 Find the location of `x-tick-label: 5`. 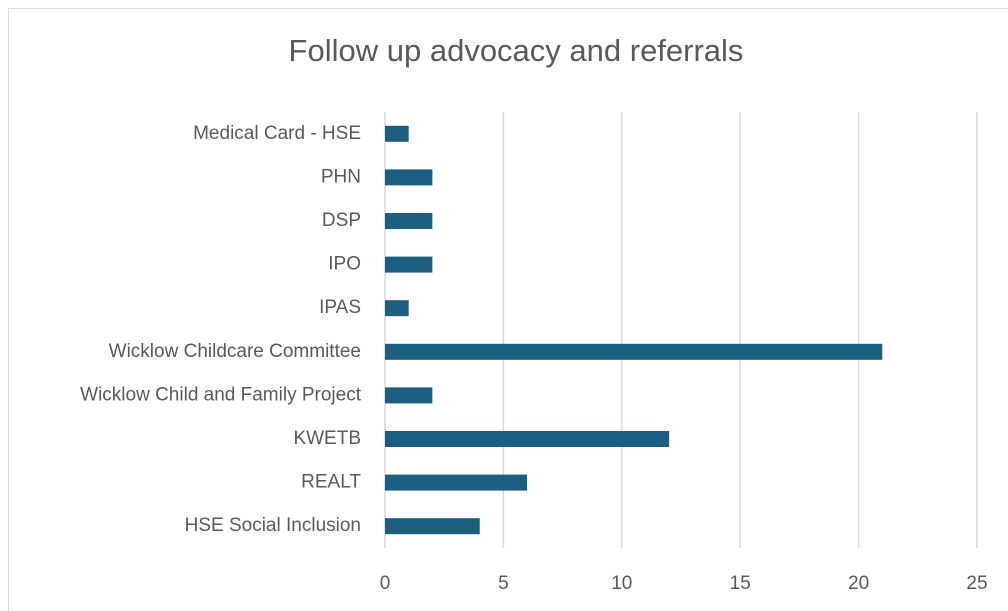

x-tick-label: 5 is located at coordinates (503, 583).